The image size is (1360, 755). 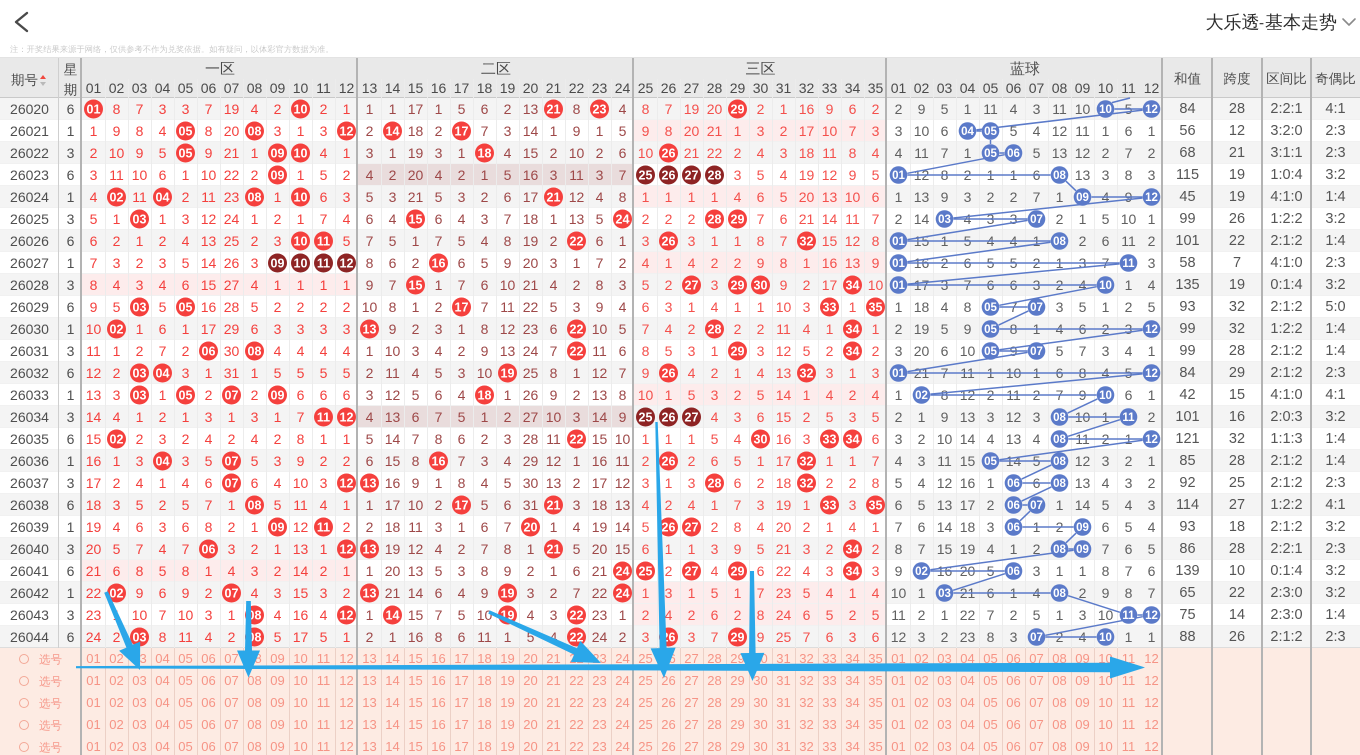 What do you see at coordinates (600, 109) in the screenshot?
I see `svg-text: 23` at bounding box center [600, 109].